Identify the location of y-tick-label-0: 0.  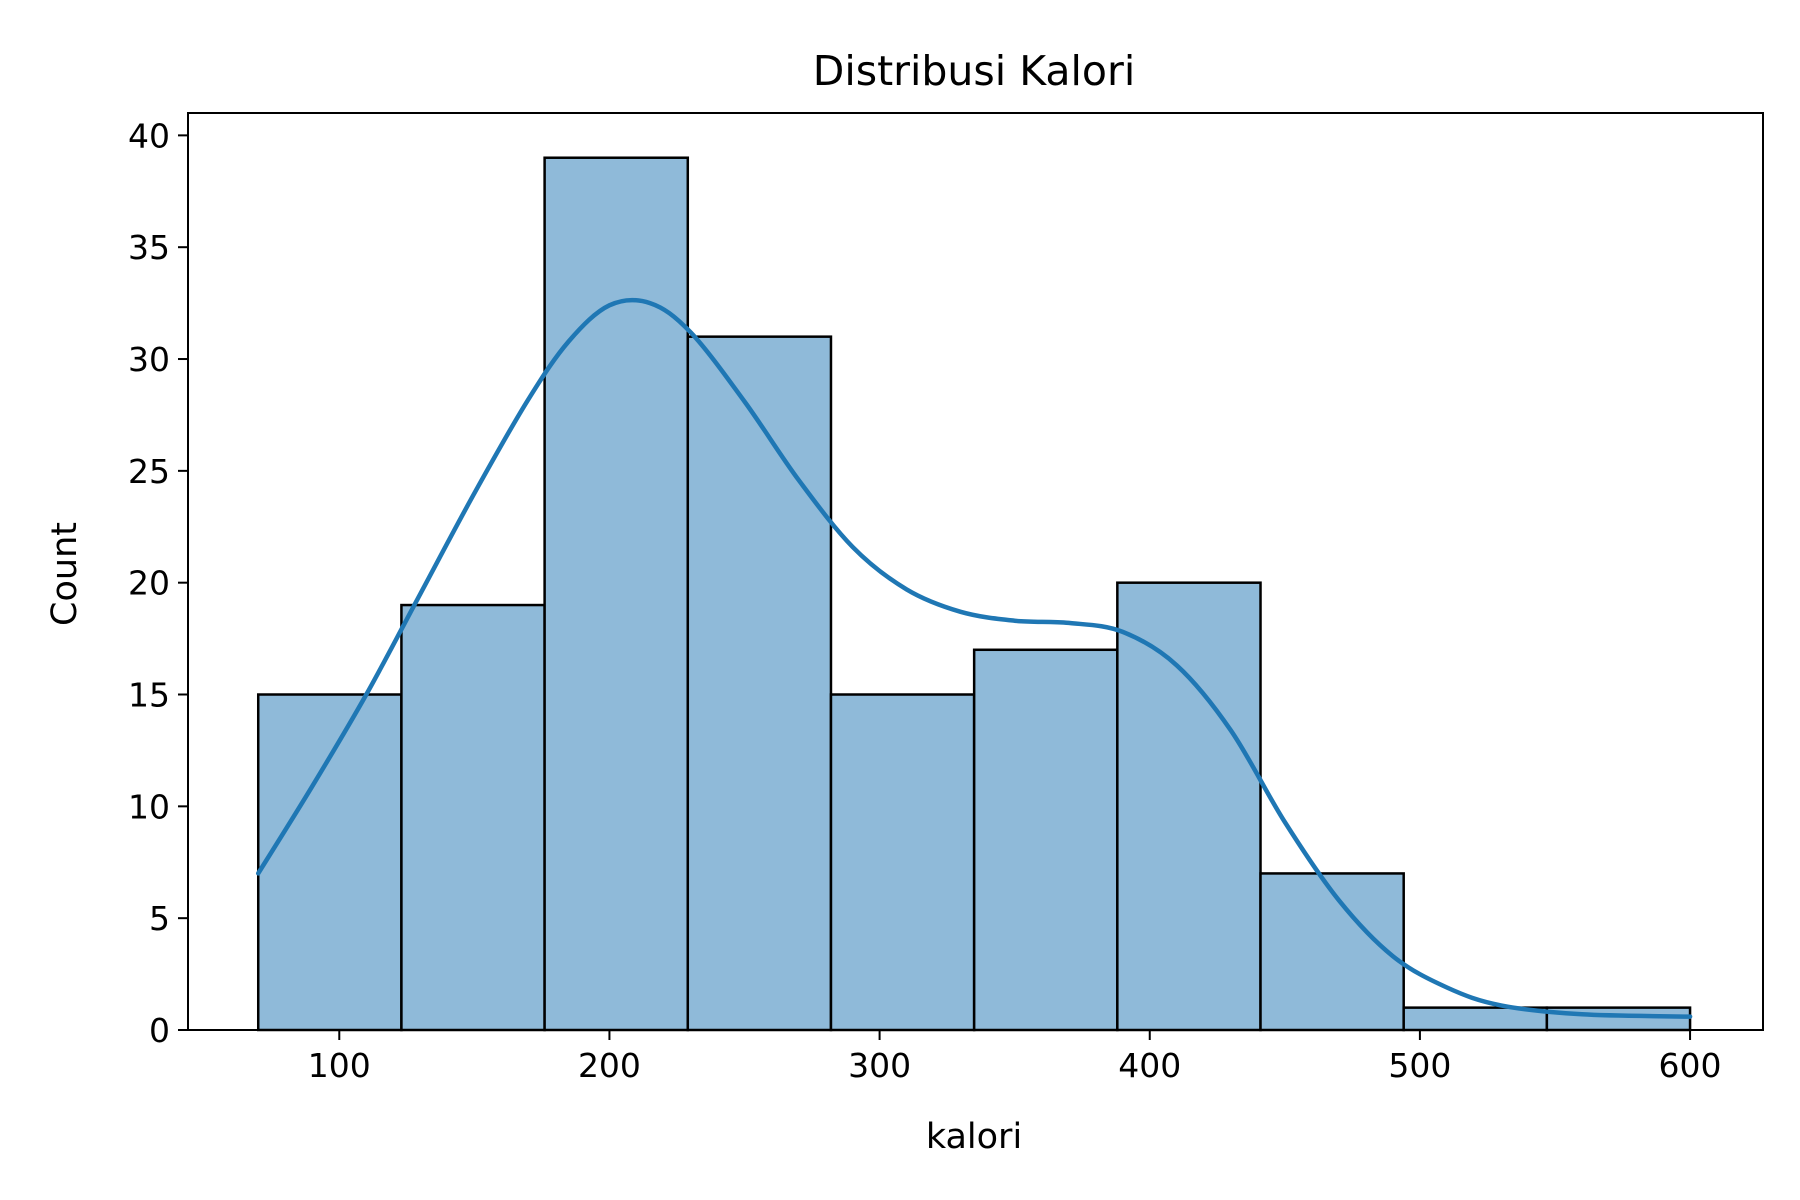
(159, 1030).